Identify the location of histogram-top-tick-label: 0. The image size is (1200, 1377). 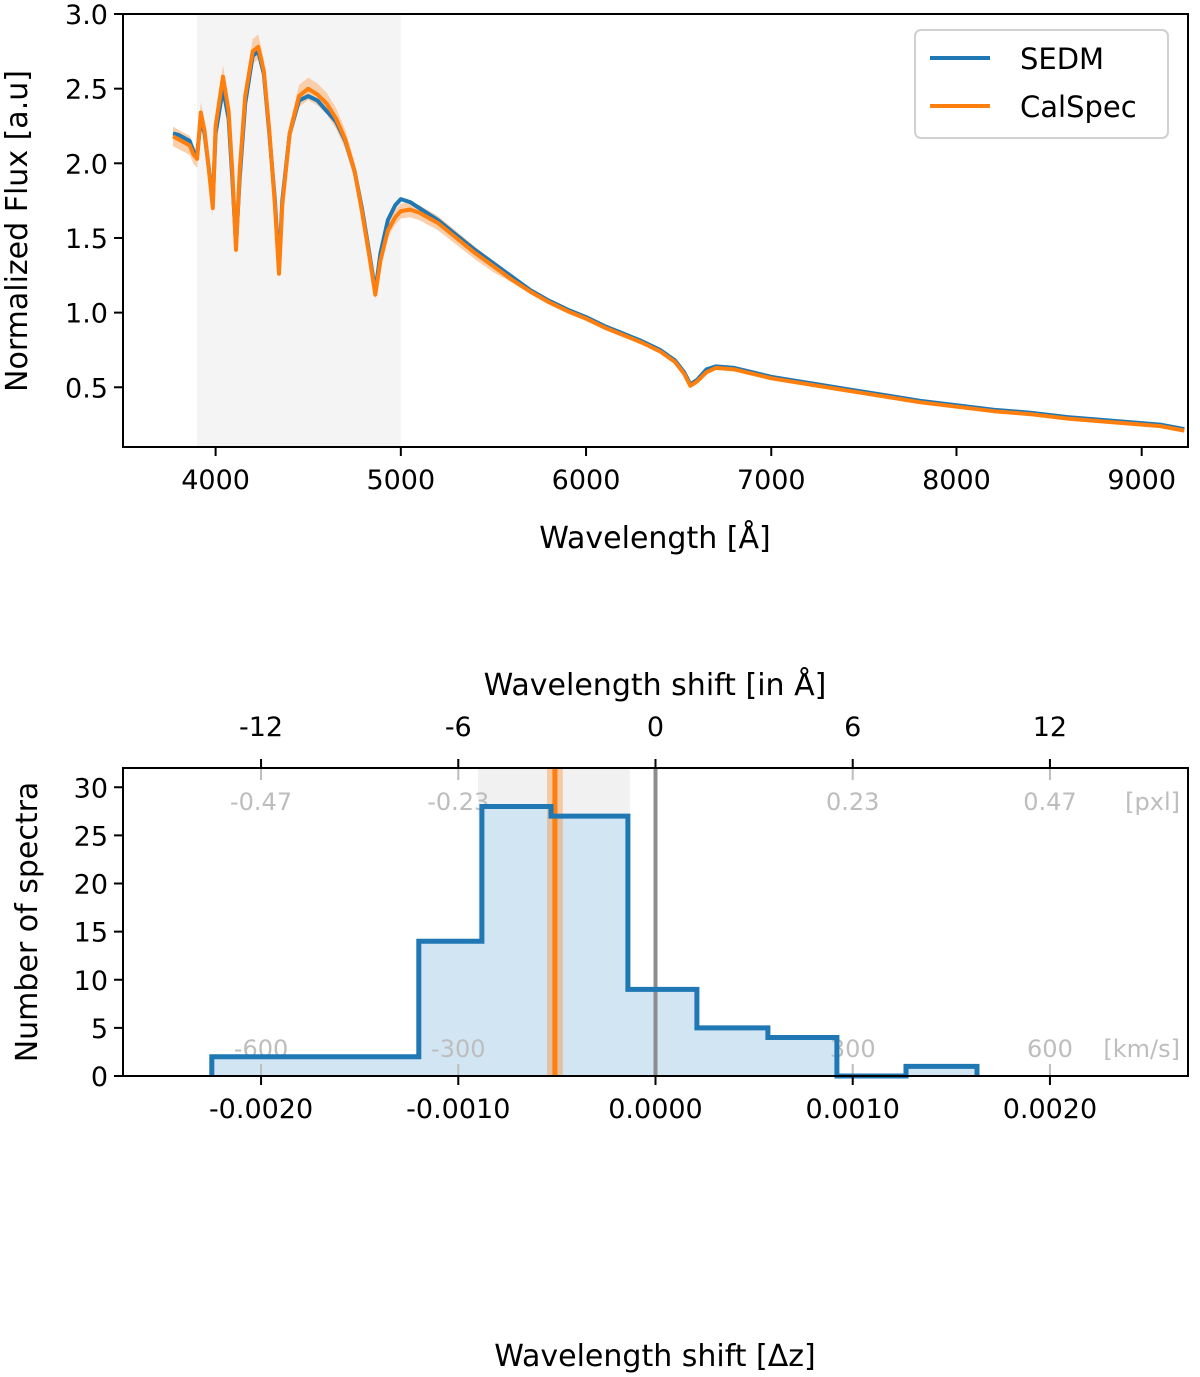
(655, 727).